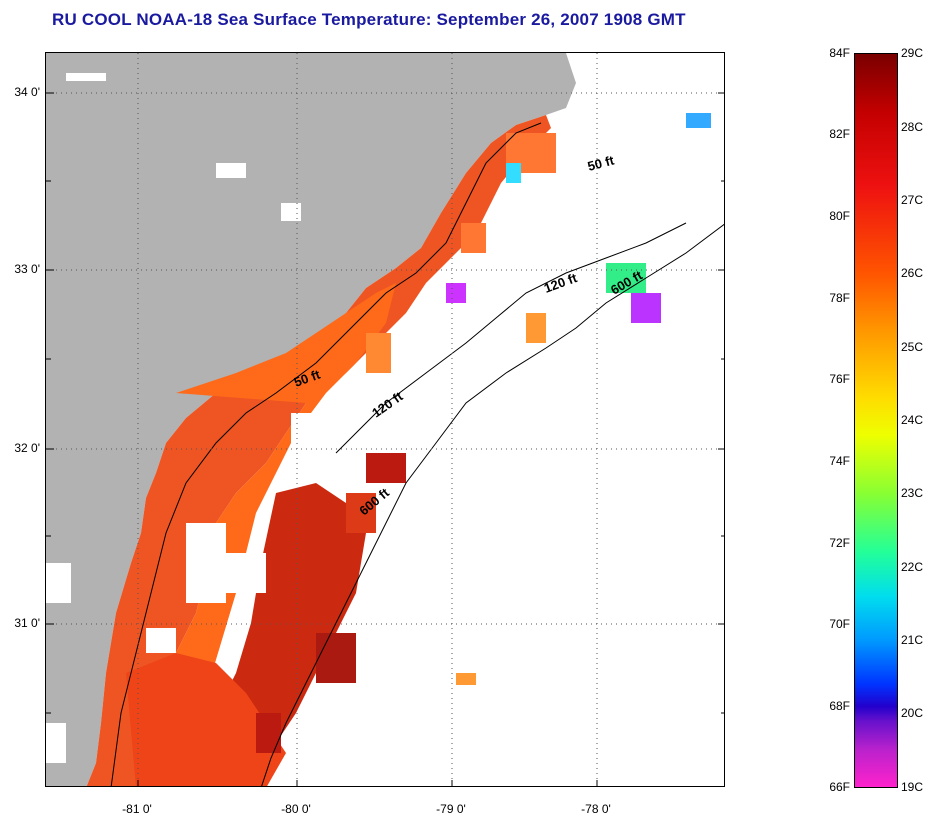 The height and width of the screenshot is (817, 936). What do you see at coordinates (839, 134) in the screenshot?
I see `cb-f-82: 82F` at bounding box center [839, 134].